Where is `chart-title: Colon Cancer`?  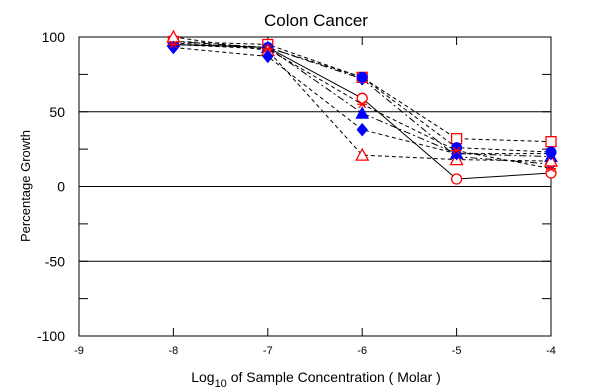 chart-title: Colon Cancer is located at coordinates (316, 20).